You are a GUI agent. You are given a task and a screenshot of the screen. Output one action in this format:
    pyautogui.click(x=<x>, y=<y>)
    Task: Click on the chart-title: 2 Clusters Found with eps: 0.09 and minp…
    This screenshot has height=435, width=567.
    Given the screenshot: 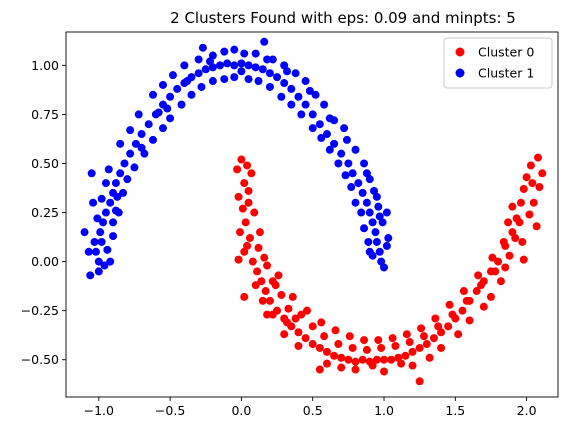 What is the action you would take?
    pyautogui.click(x=343, y=18)
    